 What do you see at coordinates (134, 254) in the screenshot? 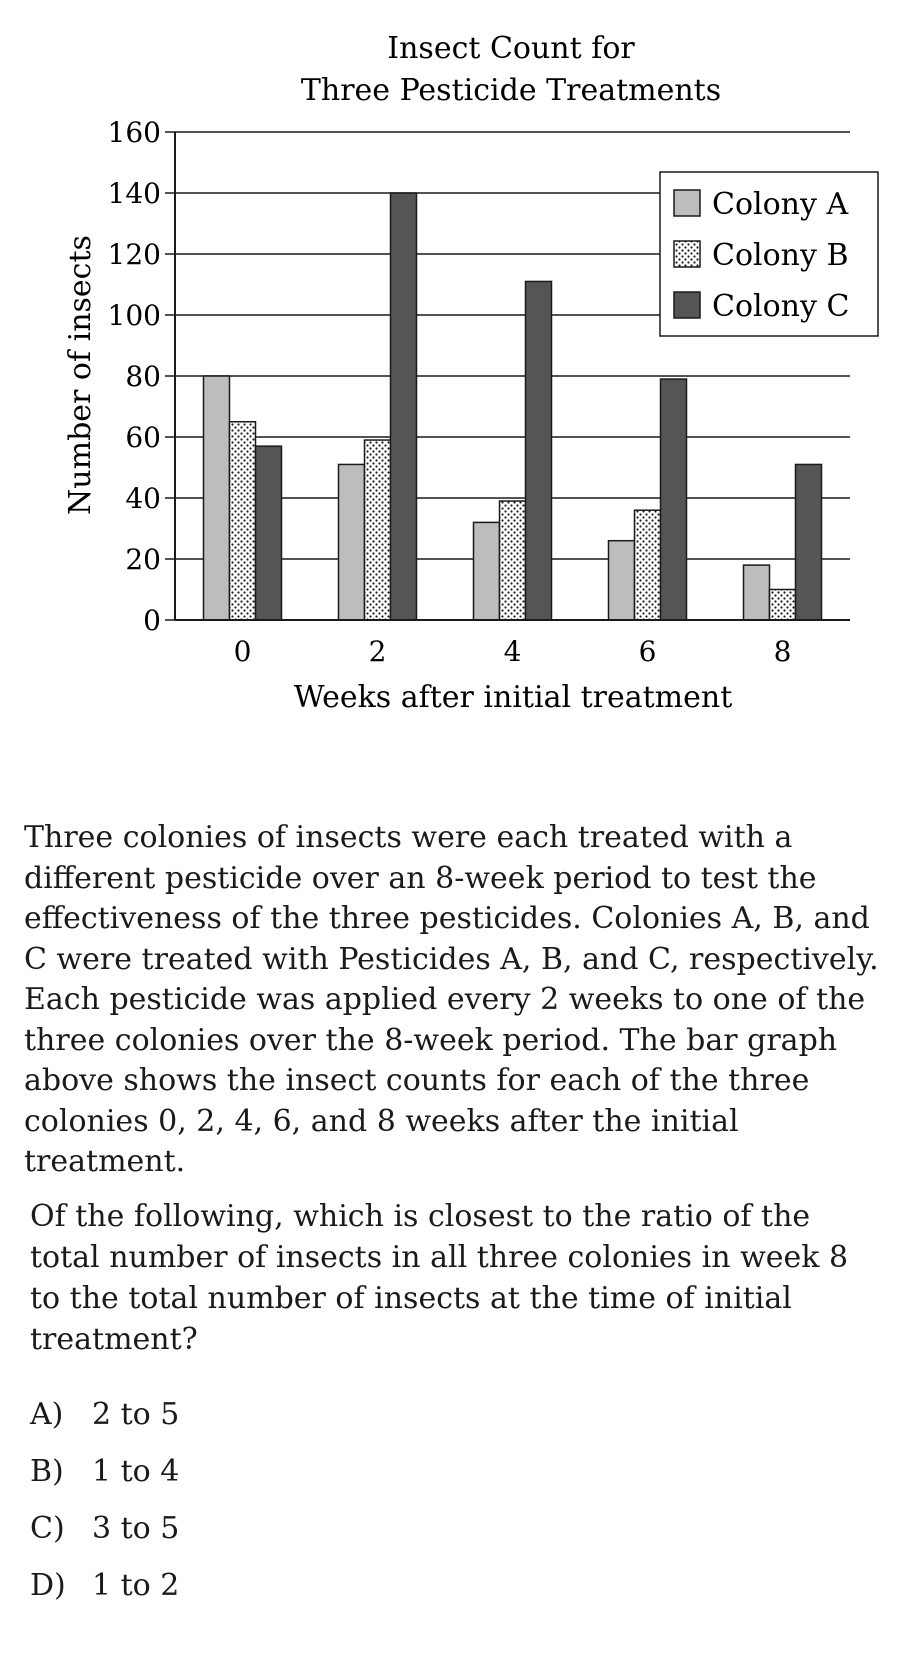
I see `y-tick-label: 120` at bounding box center [134, 254].